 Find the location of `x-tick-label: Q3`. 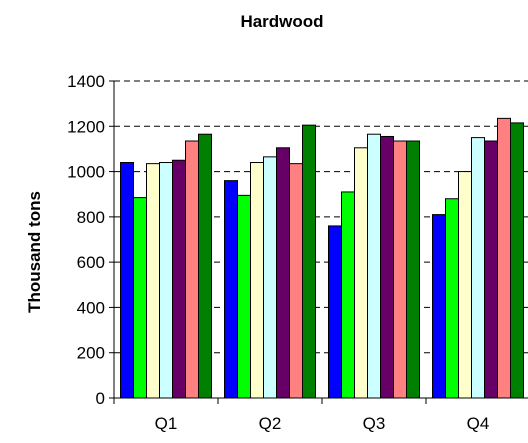

x-tick-label: Q3 is located at coordinates (374, 423).